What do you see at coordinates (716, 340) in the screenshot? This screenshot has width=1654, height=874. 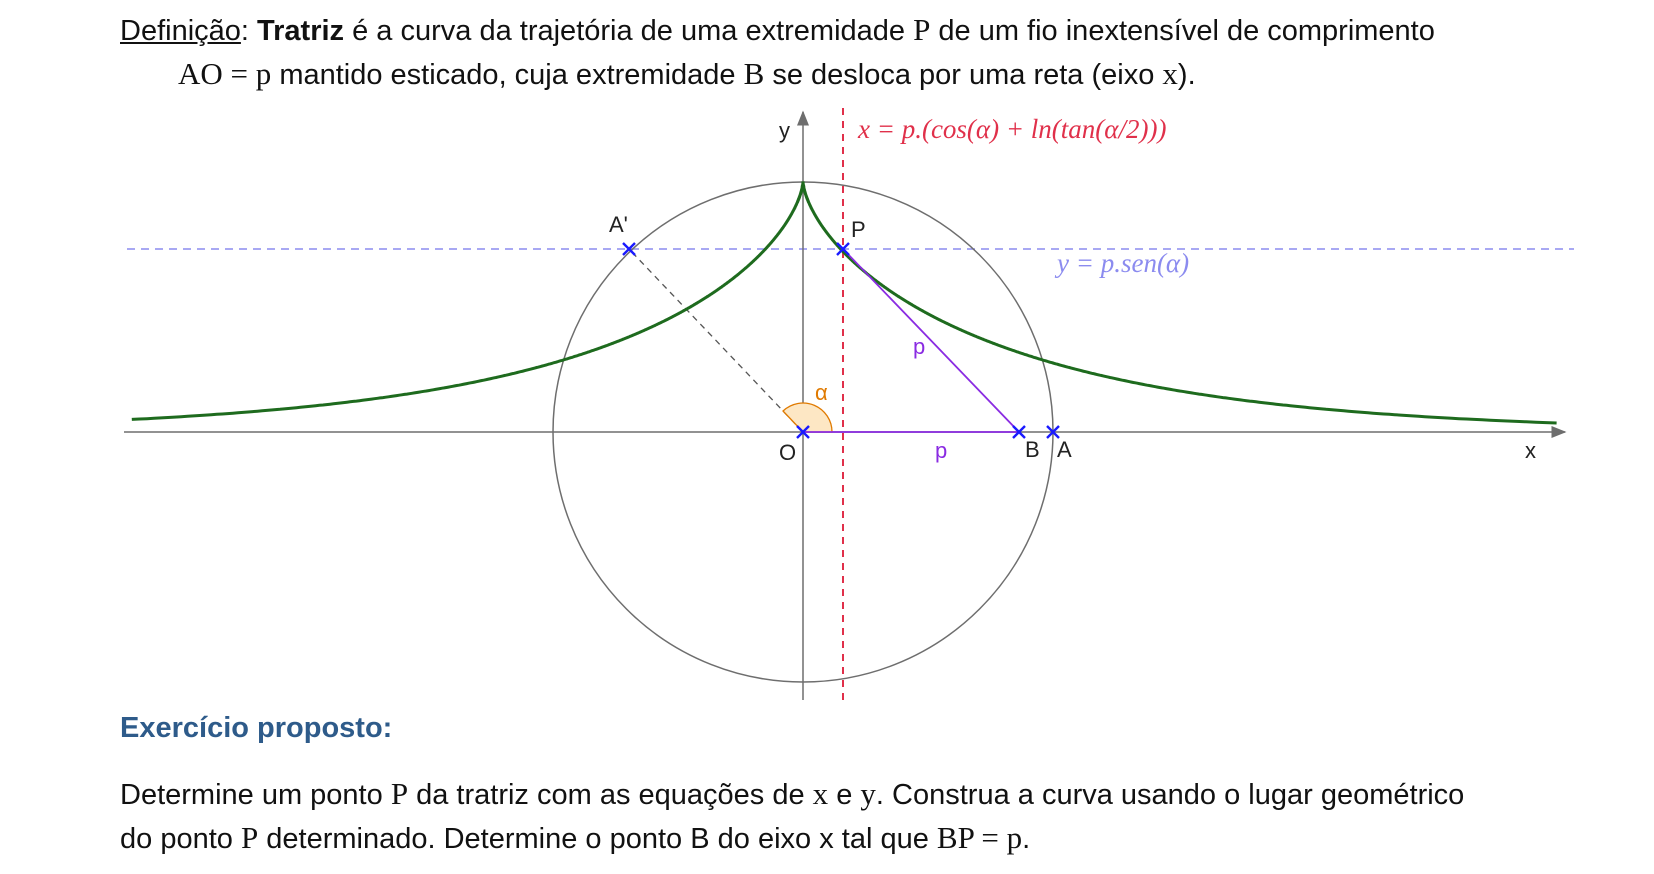 I see `o-to-a-prime-dashed` at bounding box center [716, 340].